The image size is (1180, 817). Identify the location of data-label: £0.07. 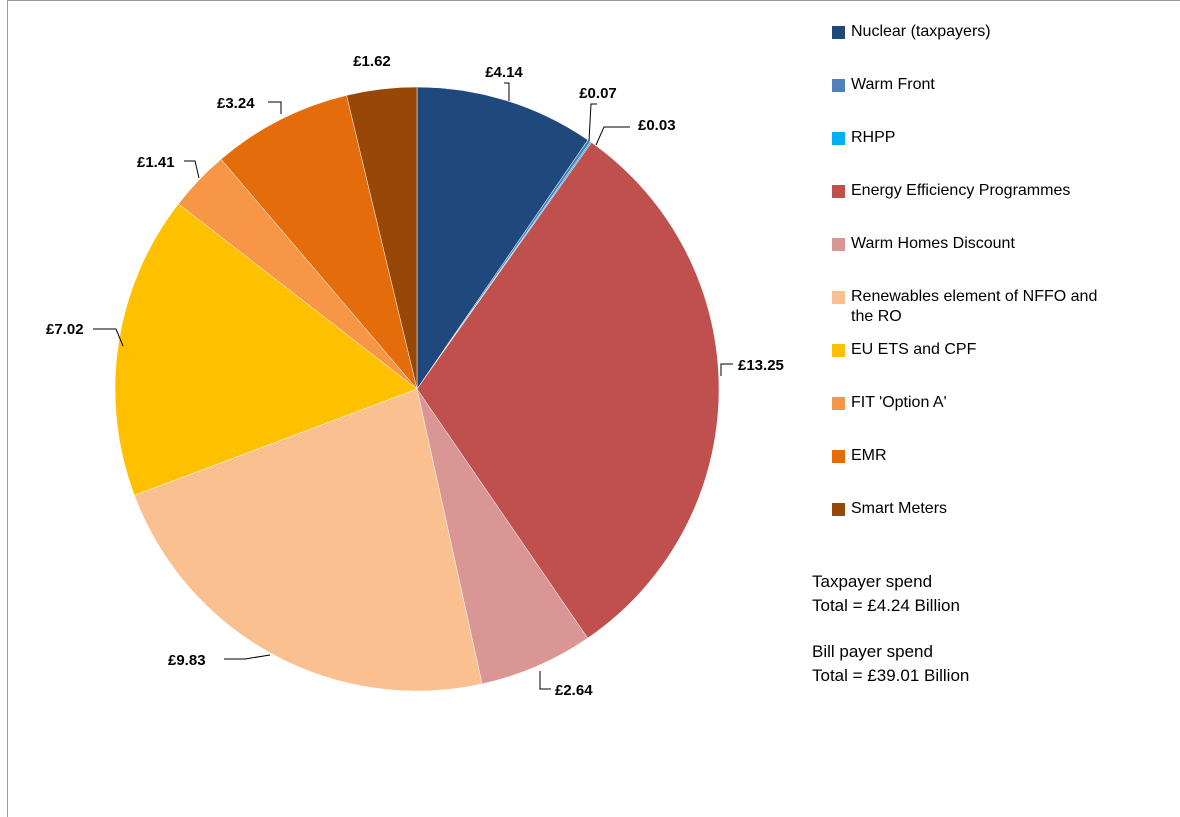
(598, 93).